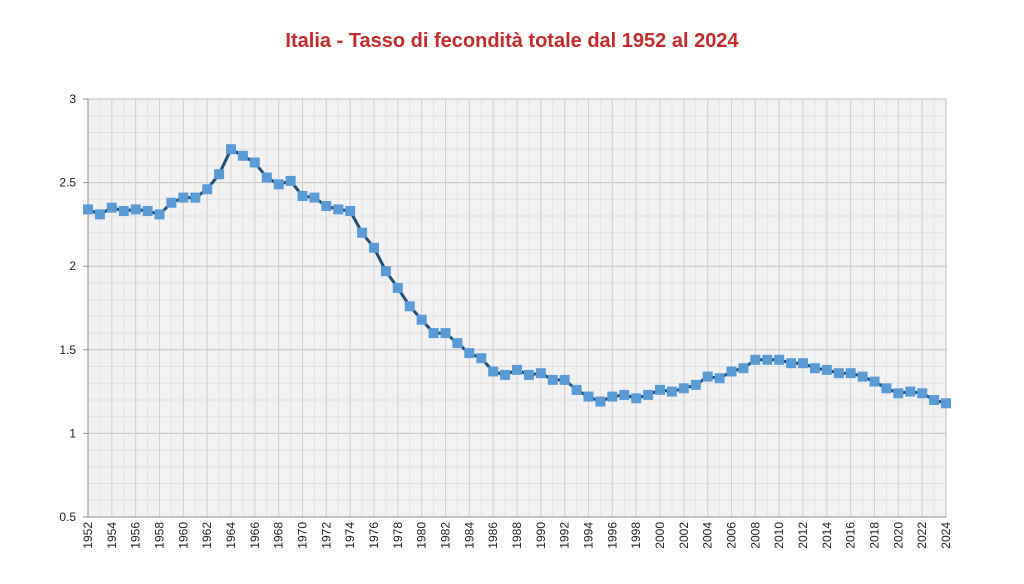 This screenshot has width=1024, height=584. What do you see at coordinates (136, 535) in the screenshot?
I see `x-tick-label: 1956` at bounding box center [136, 535].